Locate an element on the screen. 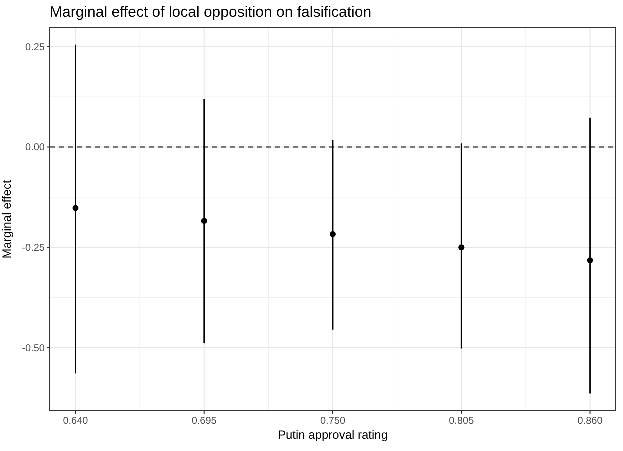  x-tick-label: 0.750 is located at coordinates (333, 421).